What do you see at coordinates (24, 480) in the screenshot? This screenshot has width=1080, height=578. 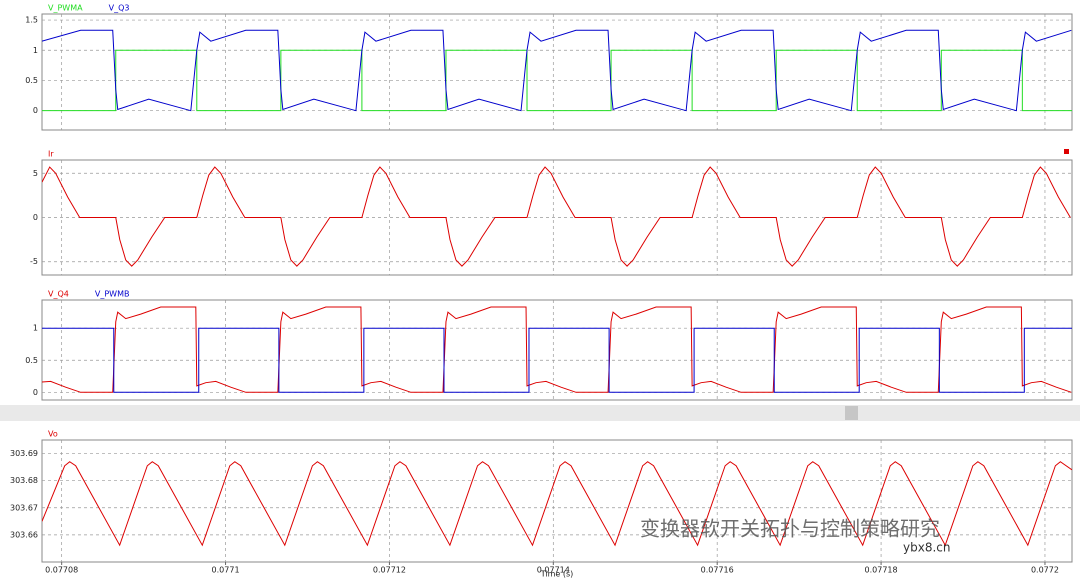 I see `y-tick-label: 303.68` at bounding box center [24, 480].